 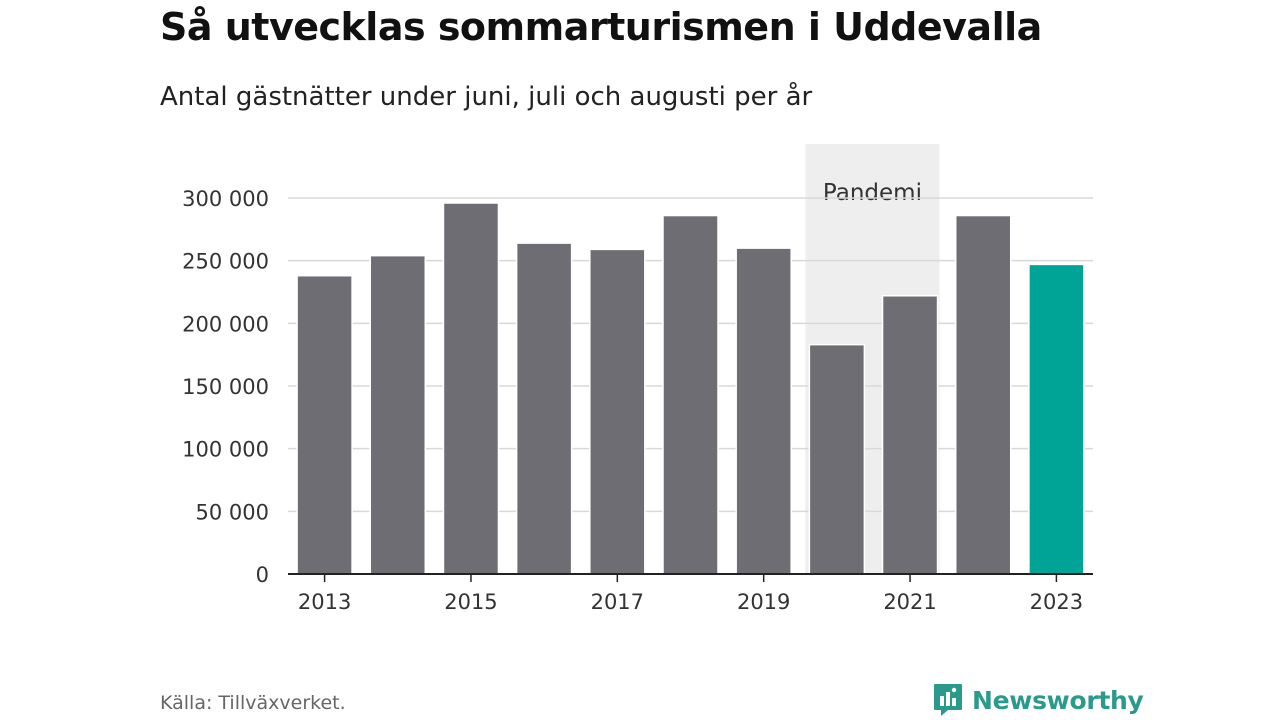 What do you see at coordinates (690, 394) in the screenshot?
I see `bar-2018` at bounding box center [690, 394].